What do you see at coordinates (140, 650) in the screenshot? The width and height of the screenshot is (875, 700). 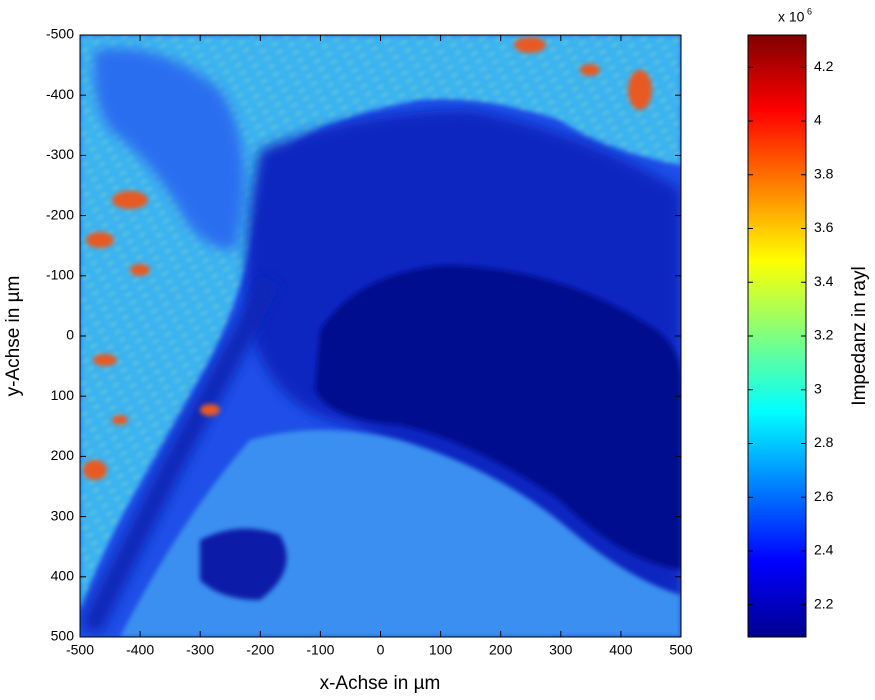 I see `x-tick-label: -400` at bounding box center [140, 650].